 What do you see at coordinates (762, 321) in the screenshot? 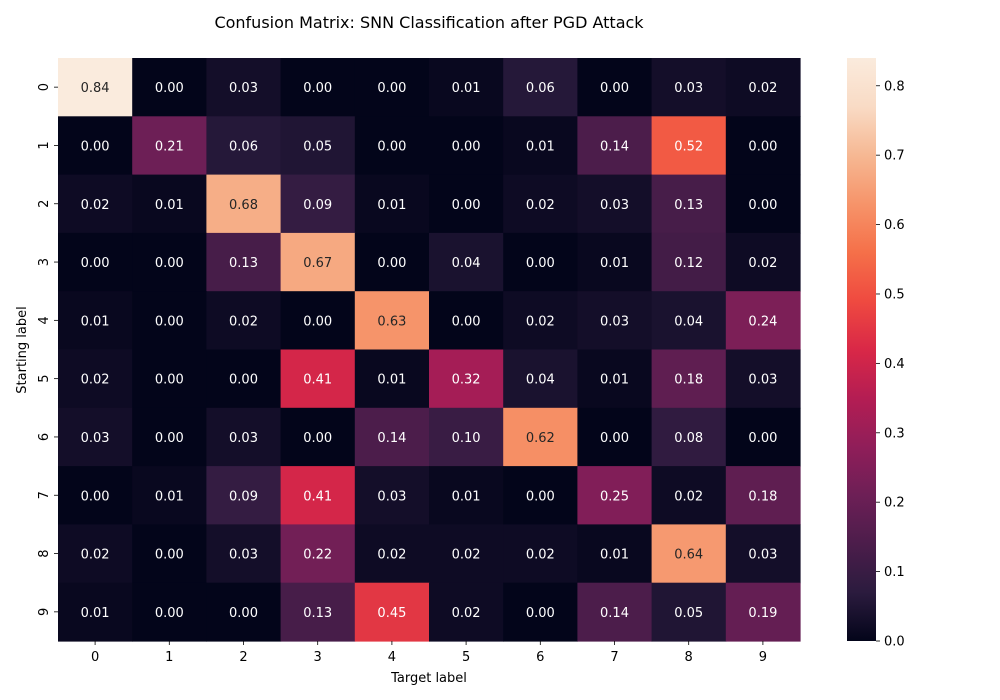
I see `cell-value-label: 0.24` at bounding box center [762, 321].